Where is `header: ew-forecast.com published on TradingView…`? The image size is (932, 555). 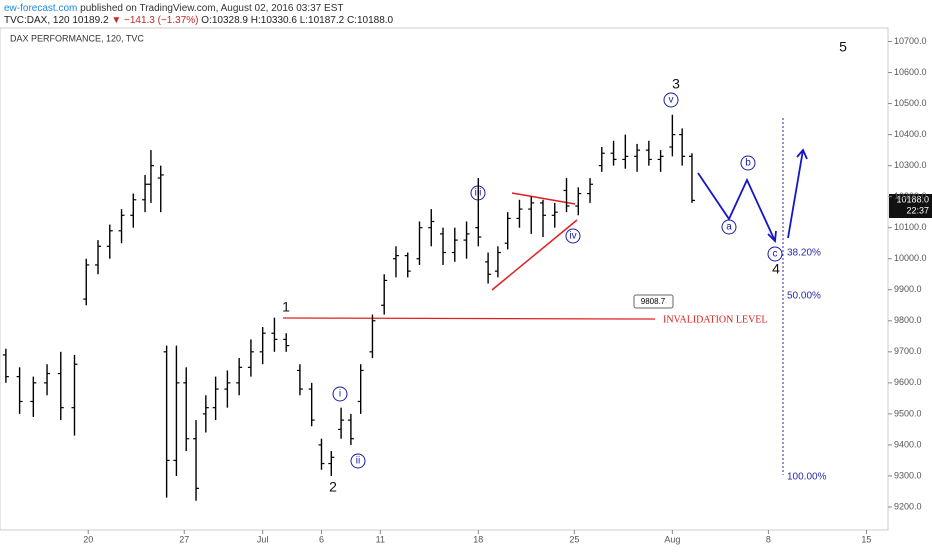
header: ew-forecast.com published on TradingView… is located at coordinates (173, 8).